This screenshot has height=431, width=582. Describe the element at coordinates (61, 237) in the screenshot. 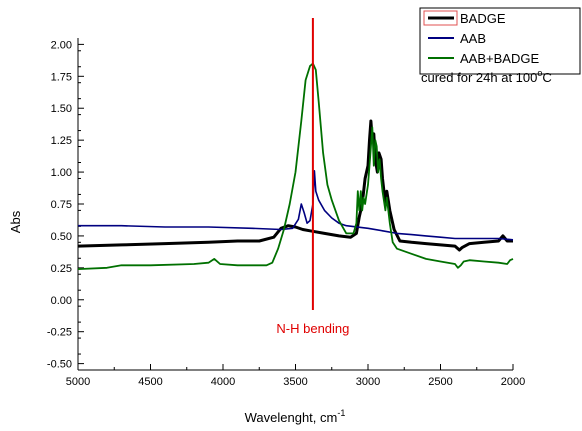

I see `y-tick-label: 0.50` at that location.